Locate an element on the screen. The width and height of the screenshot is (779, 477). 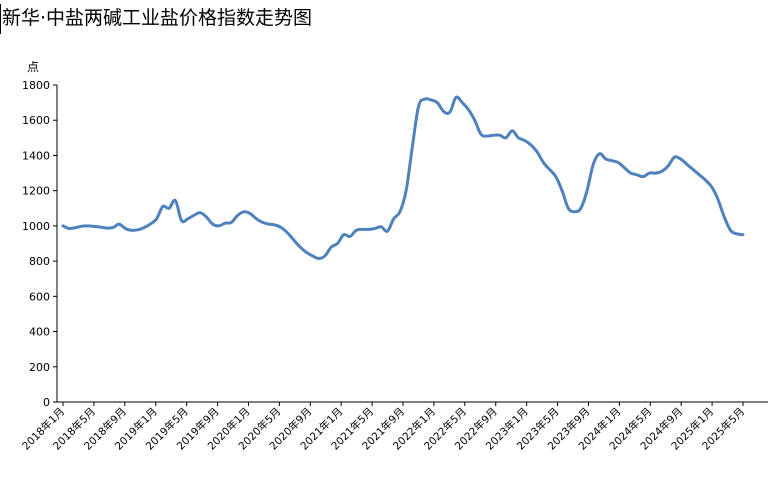
y-tick-label: 1400 is located at coordinates (36, 155).